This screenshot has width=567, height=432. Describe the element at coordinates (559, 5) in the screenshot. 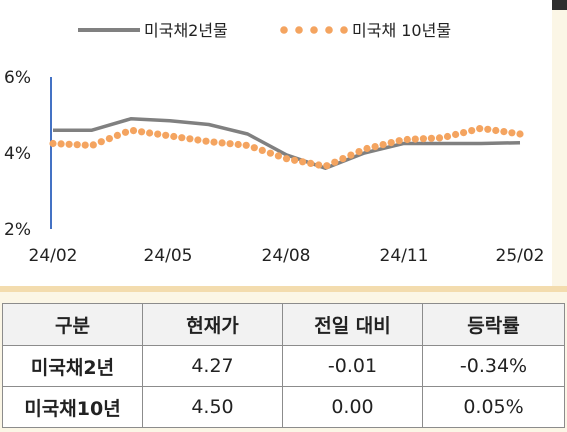

I see `decorative-corner-bar` at that location.